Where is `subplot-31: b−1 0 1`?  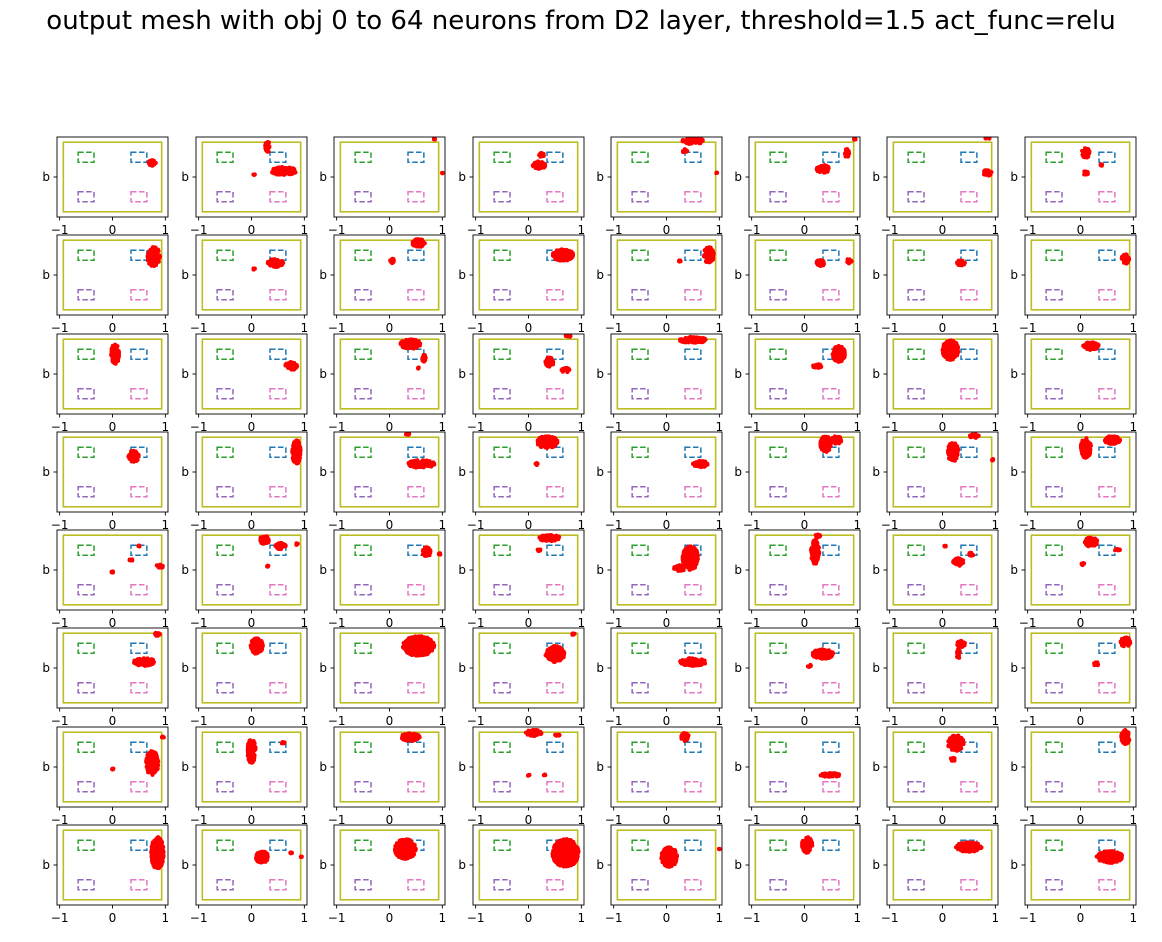
subplot-31: b−1 0 1 is located at coordinates (1073, 481).